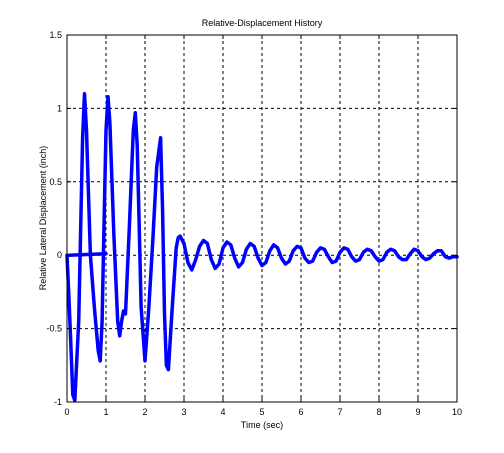 The height and width of the screenshot is (453, 504). What do you see at coordinates (59, 255) in the screenshot?
I see `y-tick-label: 0` at bounding box center [59, 255].